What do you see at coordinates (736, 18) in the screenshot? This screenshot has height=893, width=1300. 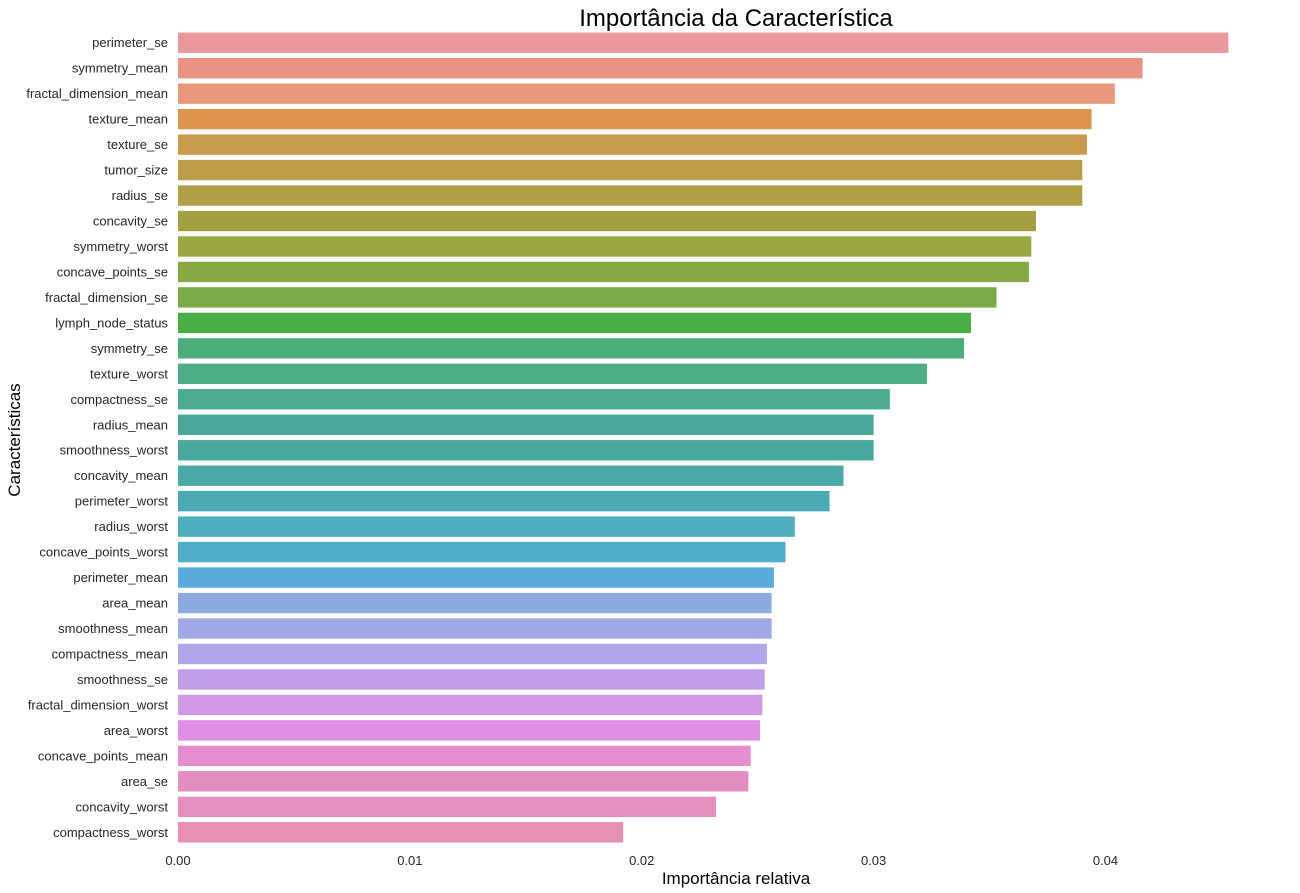 I see `chart-title: Importância da Característica` at bounding box center [736, 18].